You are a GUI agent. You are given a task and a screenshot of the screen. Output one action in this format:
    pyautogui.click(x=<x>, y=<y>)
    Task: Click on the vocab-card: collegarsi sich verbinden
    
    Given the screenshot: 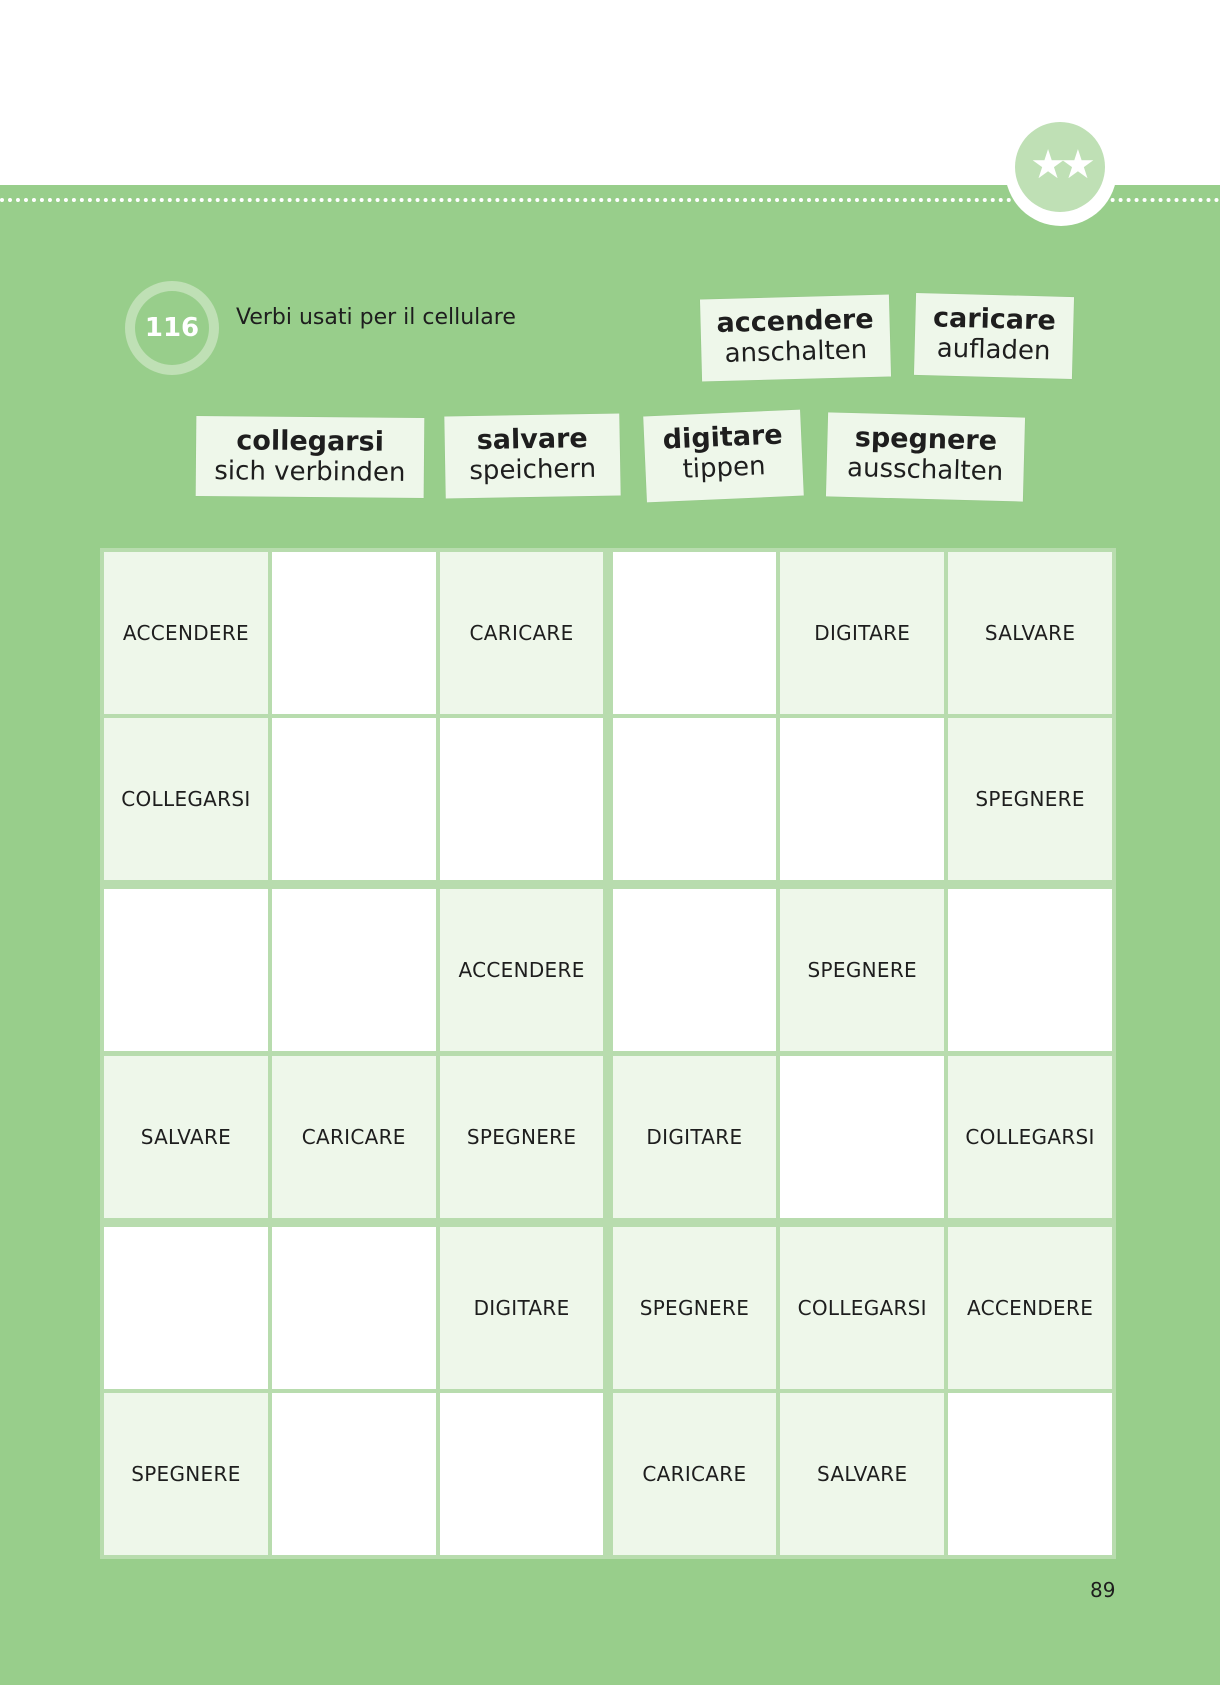 What is the action you would take?
    pyautogui.click(x=310, y=457)
    